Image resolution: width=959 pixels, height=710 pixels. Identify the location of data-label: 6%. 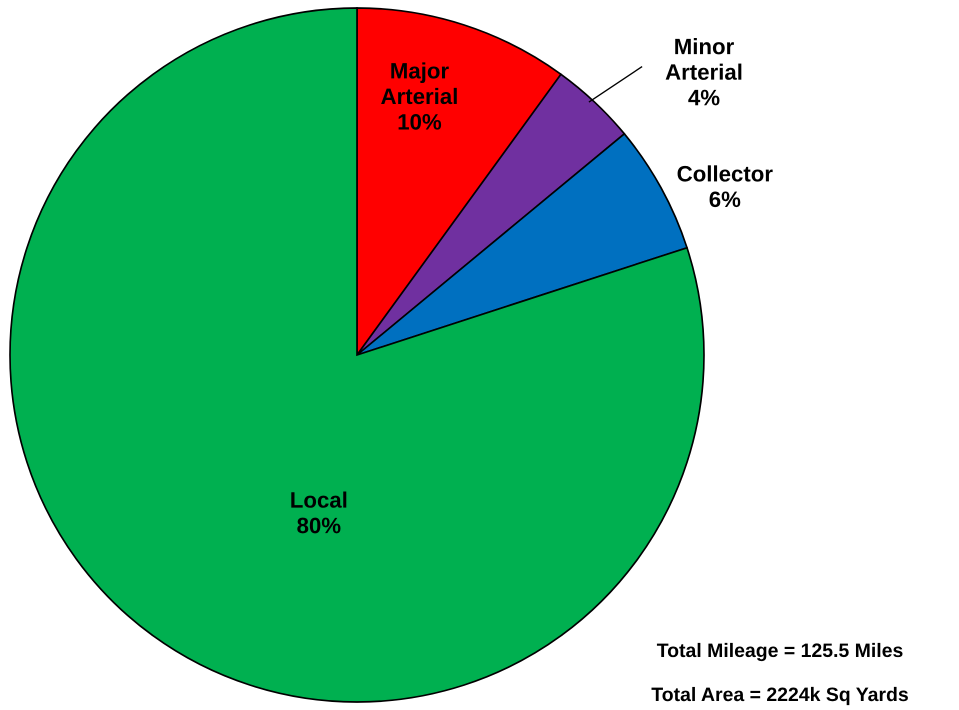
(725, 199).